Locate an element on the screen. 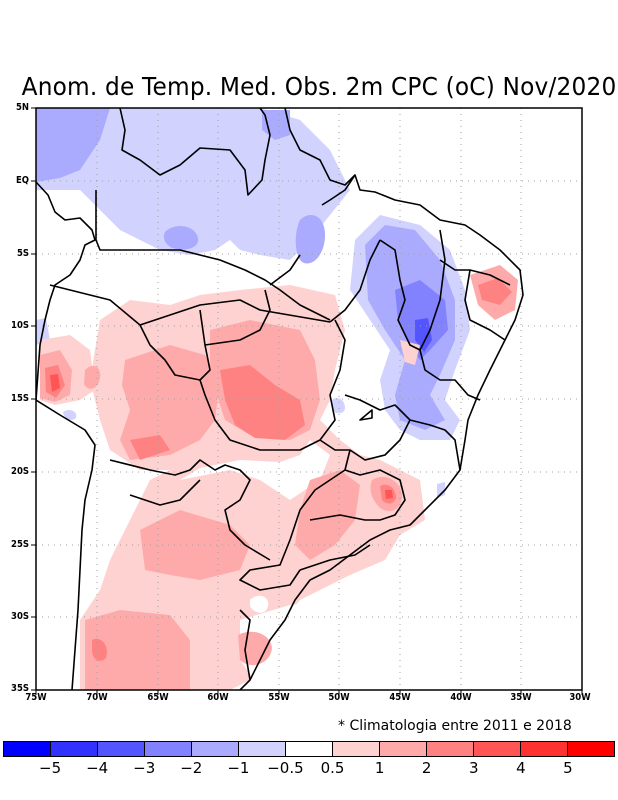 The image size is (618, 800). lat-label: 20S is located at coordinates (20, 471).